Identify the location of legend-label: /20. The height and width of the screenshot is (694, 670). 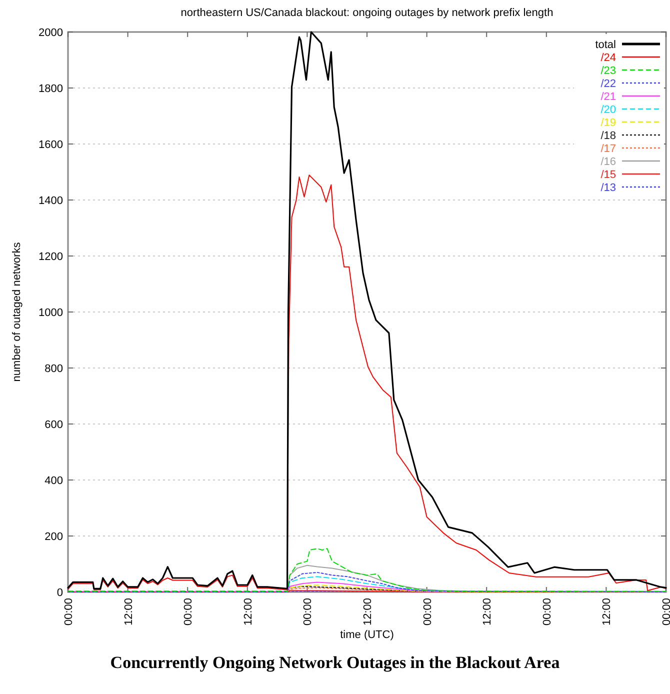
(608, 110).